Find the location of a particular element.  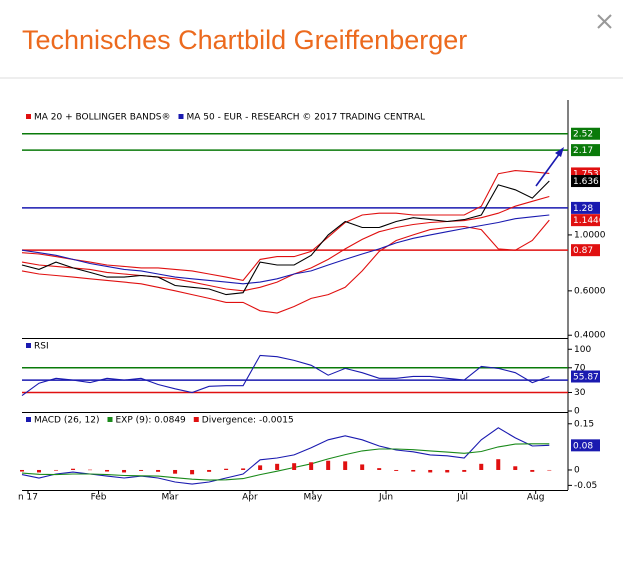

level-label: 2.52 is located at coordinates (583, 135).